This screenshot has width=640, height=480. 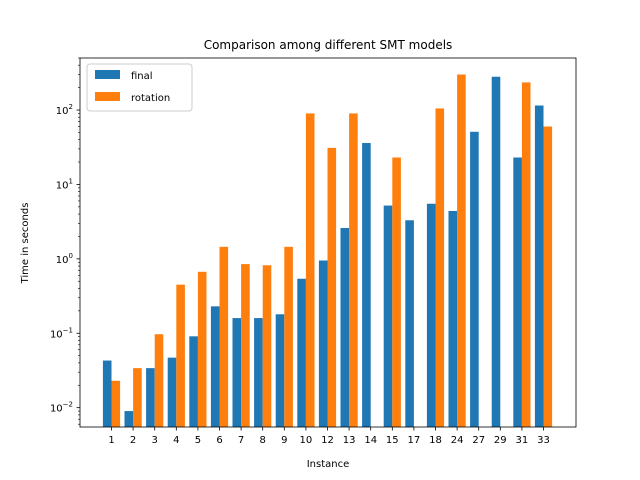 What do you see at coordinates (219, 440) in the screenshot?
I see `x-tick-label: 6` at bounding box center [219, 440].